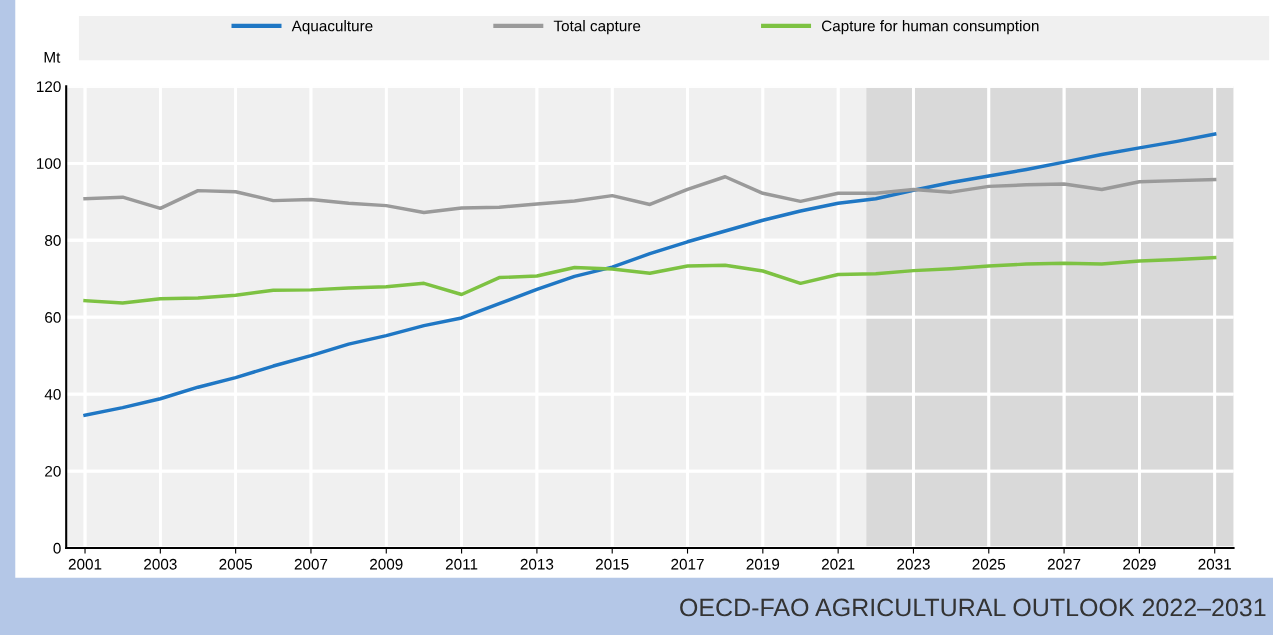 This screenshot has height=635, width=1273. What do you see at coordinates (52, 57) in the screenshot?
I see `y-axis-title: Mt` at bounding box center [52, 57].